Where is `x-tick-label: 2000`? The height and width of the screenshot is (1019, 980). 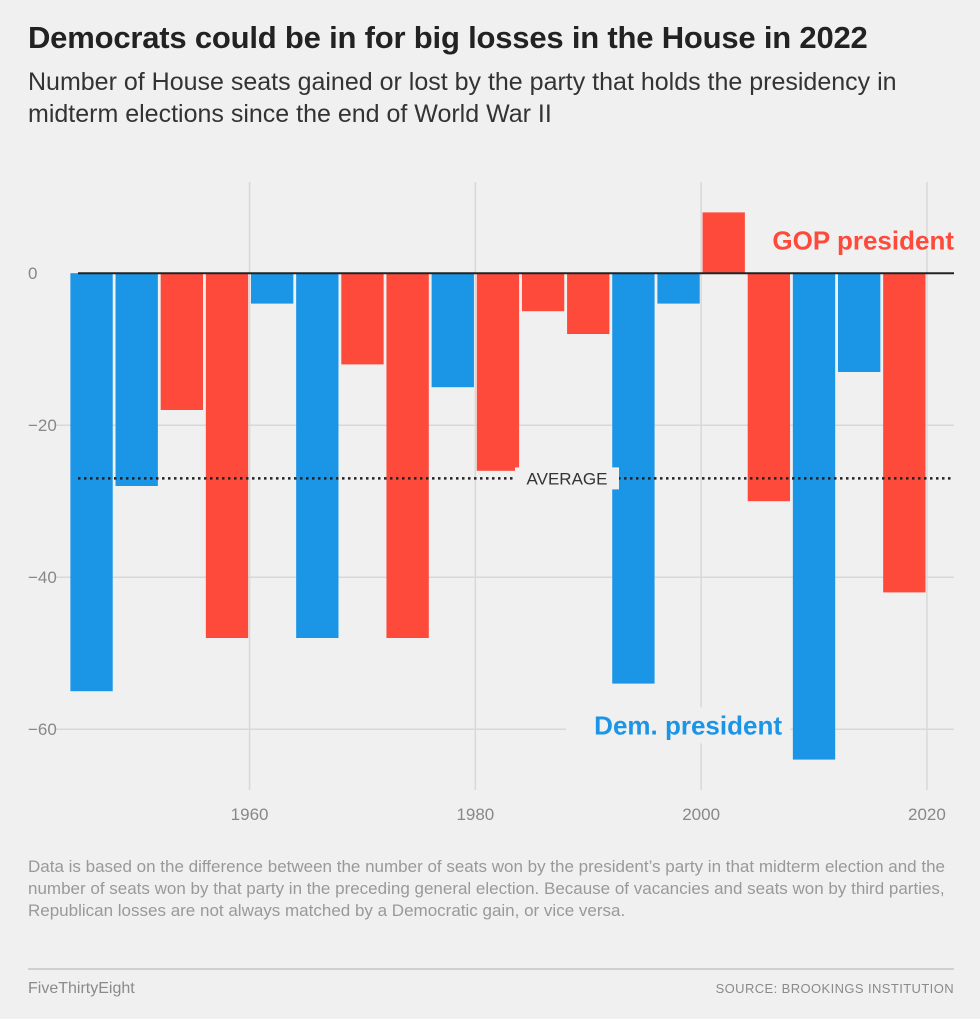 x-tick-label: 2000 is located at coordinates (701, 814).